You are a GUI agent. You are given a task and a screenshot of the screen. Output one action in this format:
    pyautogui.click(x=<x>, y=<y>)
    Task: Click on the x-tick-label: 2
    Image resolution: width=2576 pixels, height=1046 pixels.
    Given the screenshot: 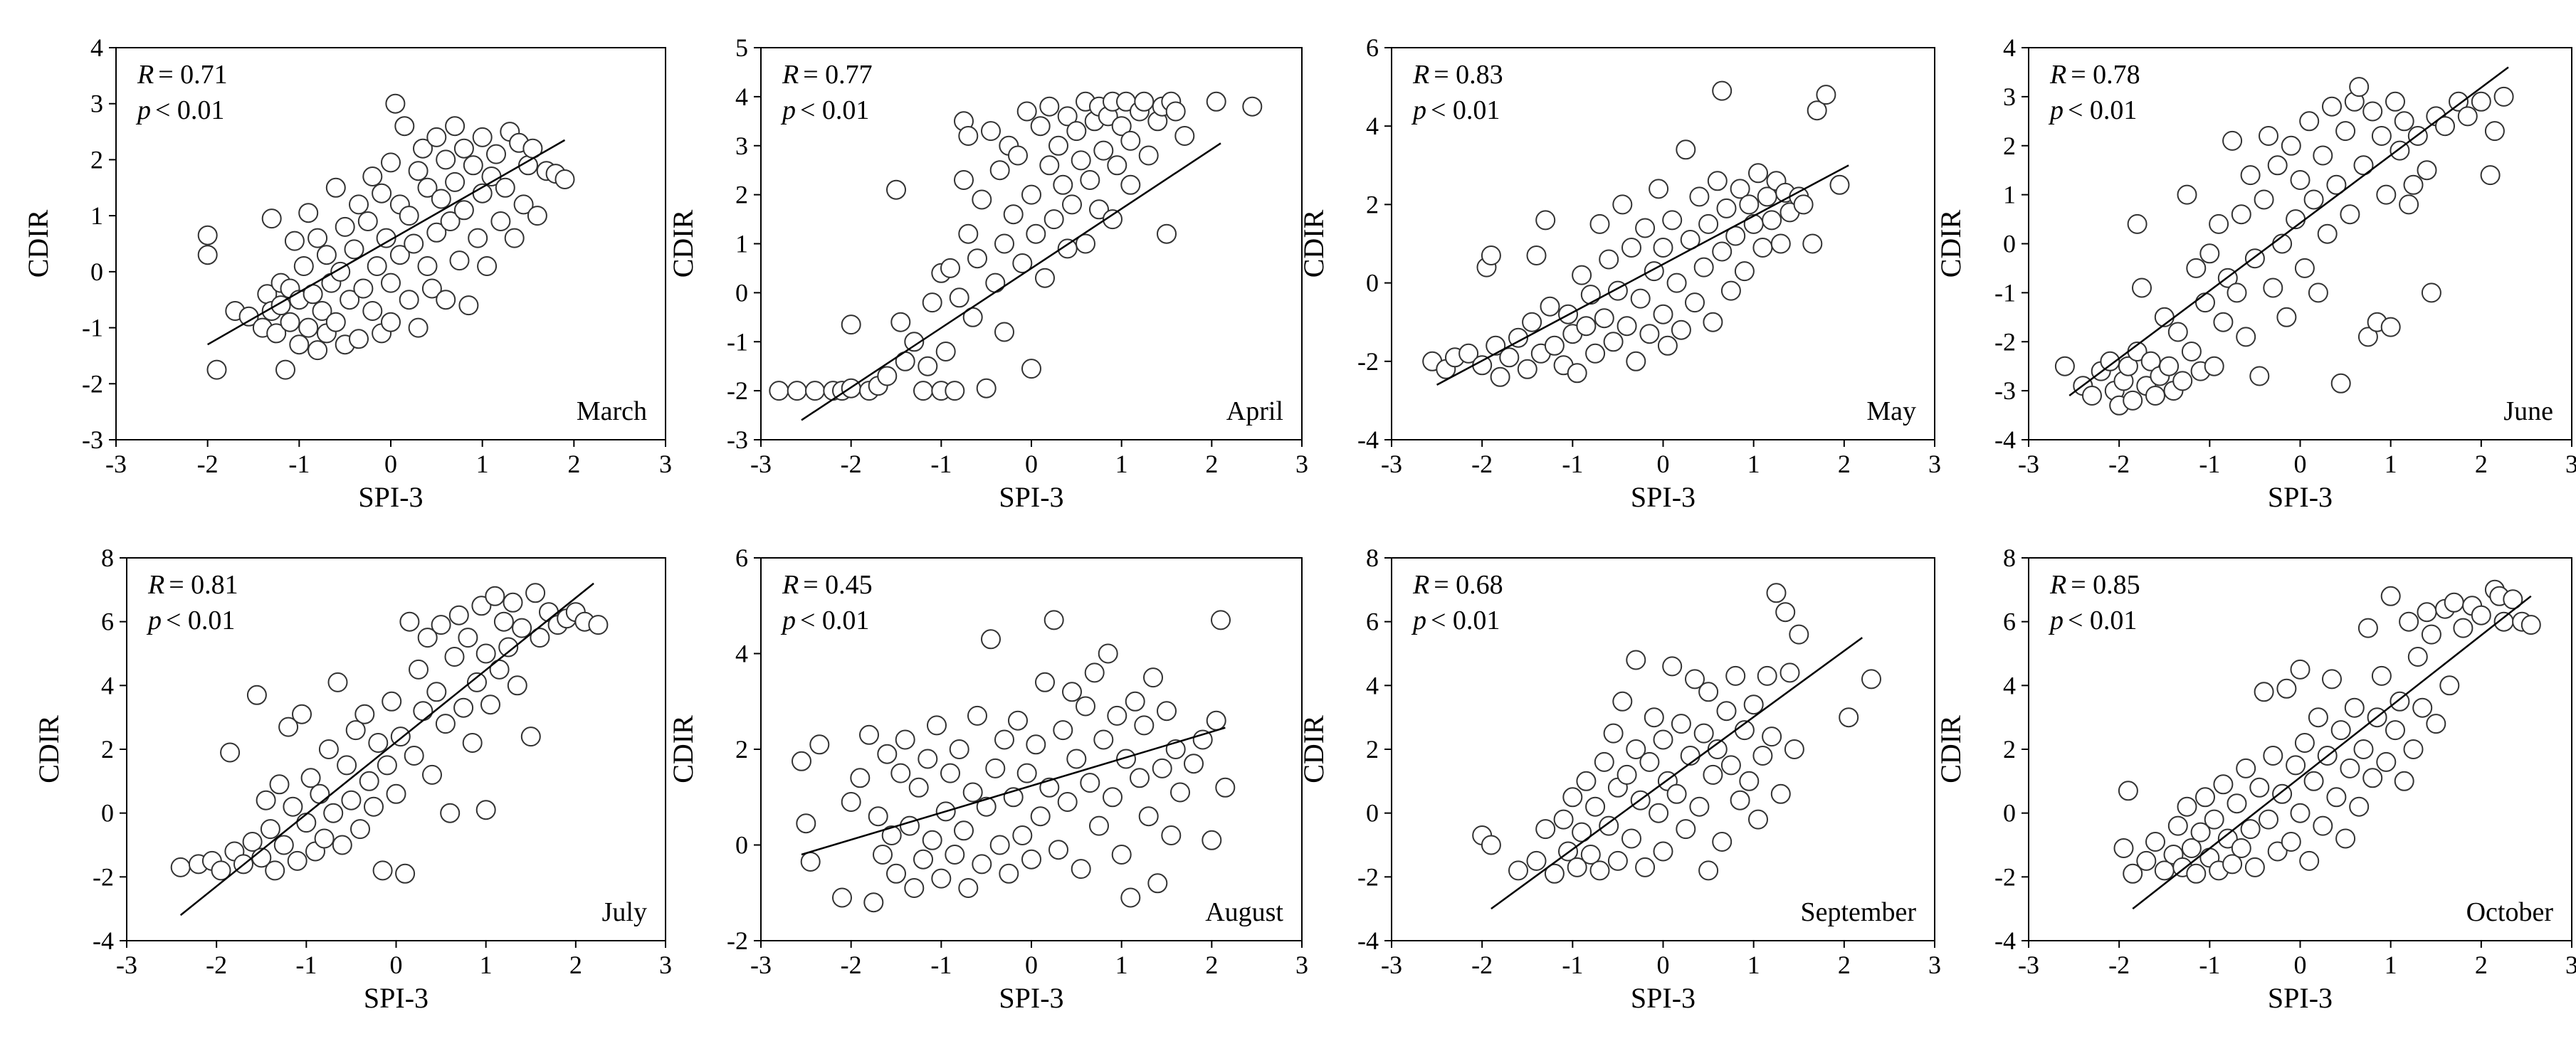 What is the action you would take?
    pyautogui.click(x=576, y=965)
    